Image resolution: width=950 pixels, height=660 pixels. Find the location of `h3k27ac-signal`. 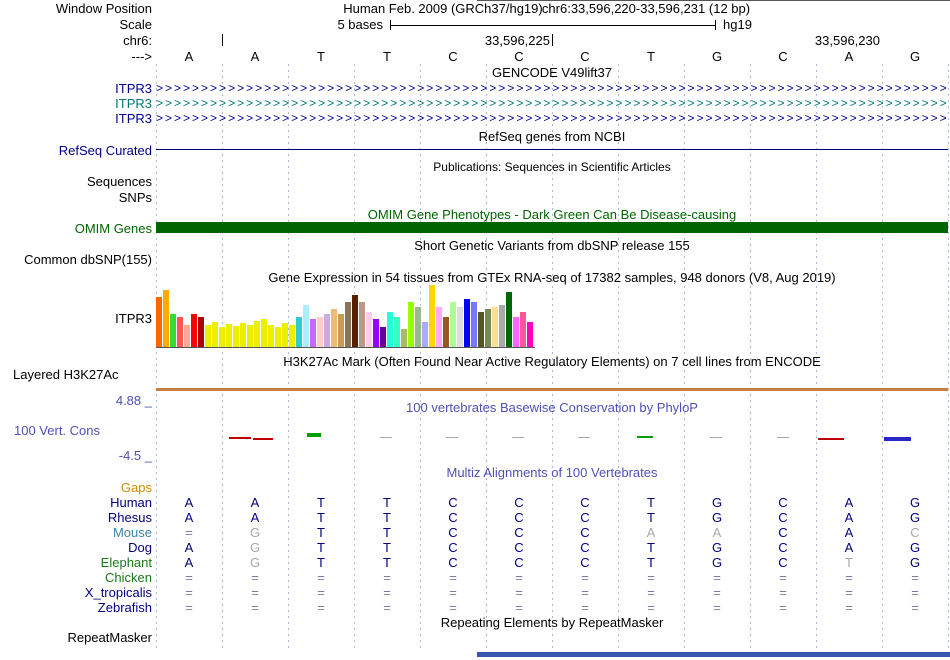

h3k27ac-signal is located at coordinates (552, 389).